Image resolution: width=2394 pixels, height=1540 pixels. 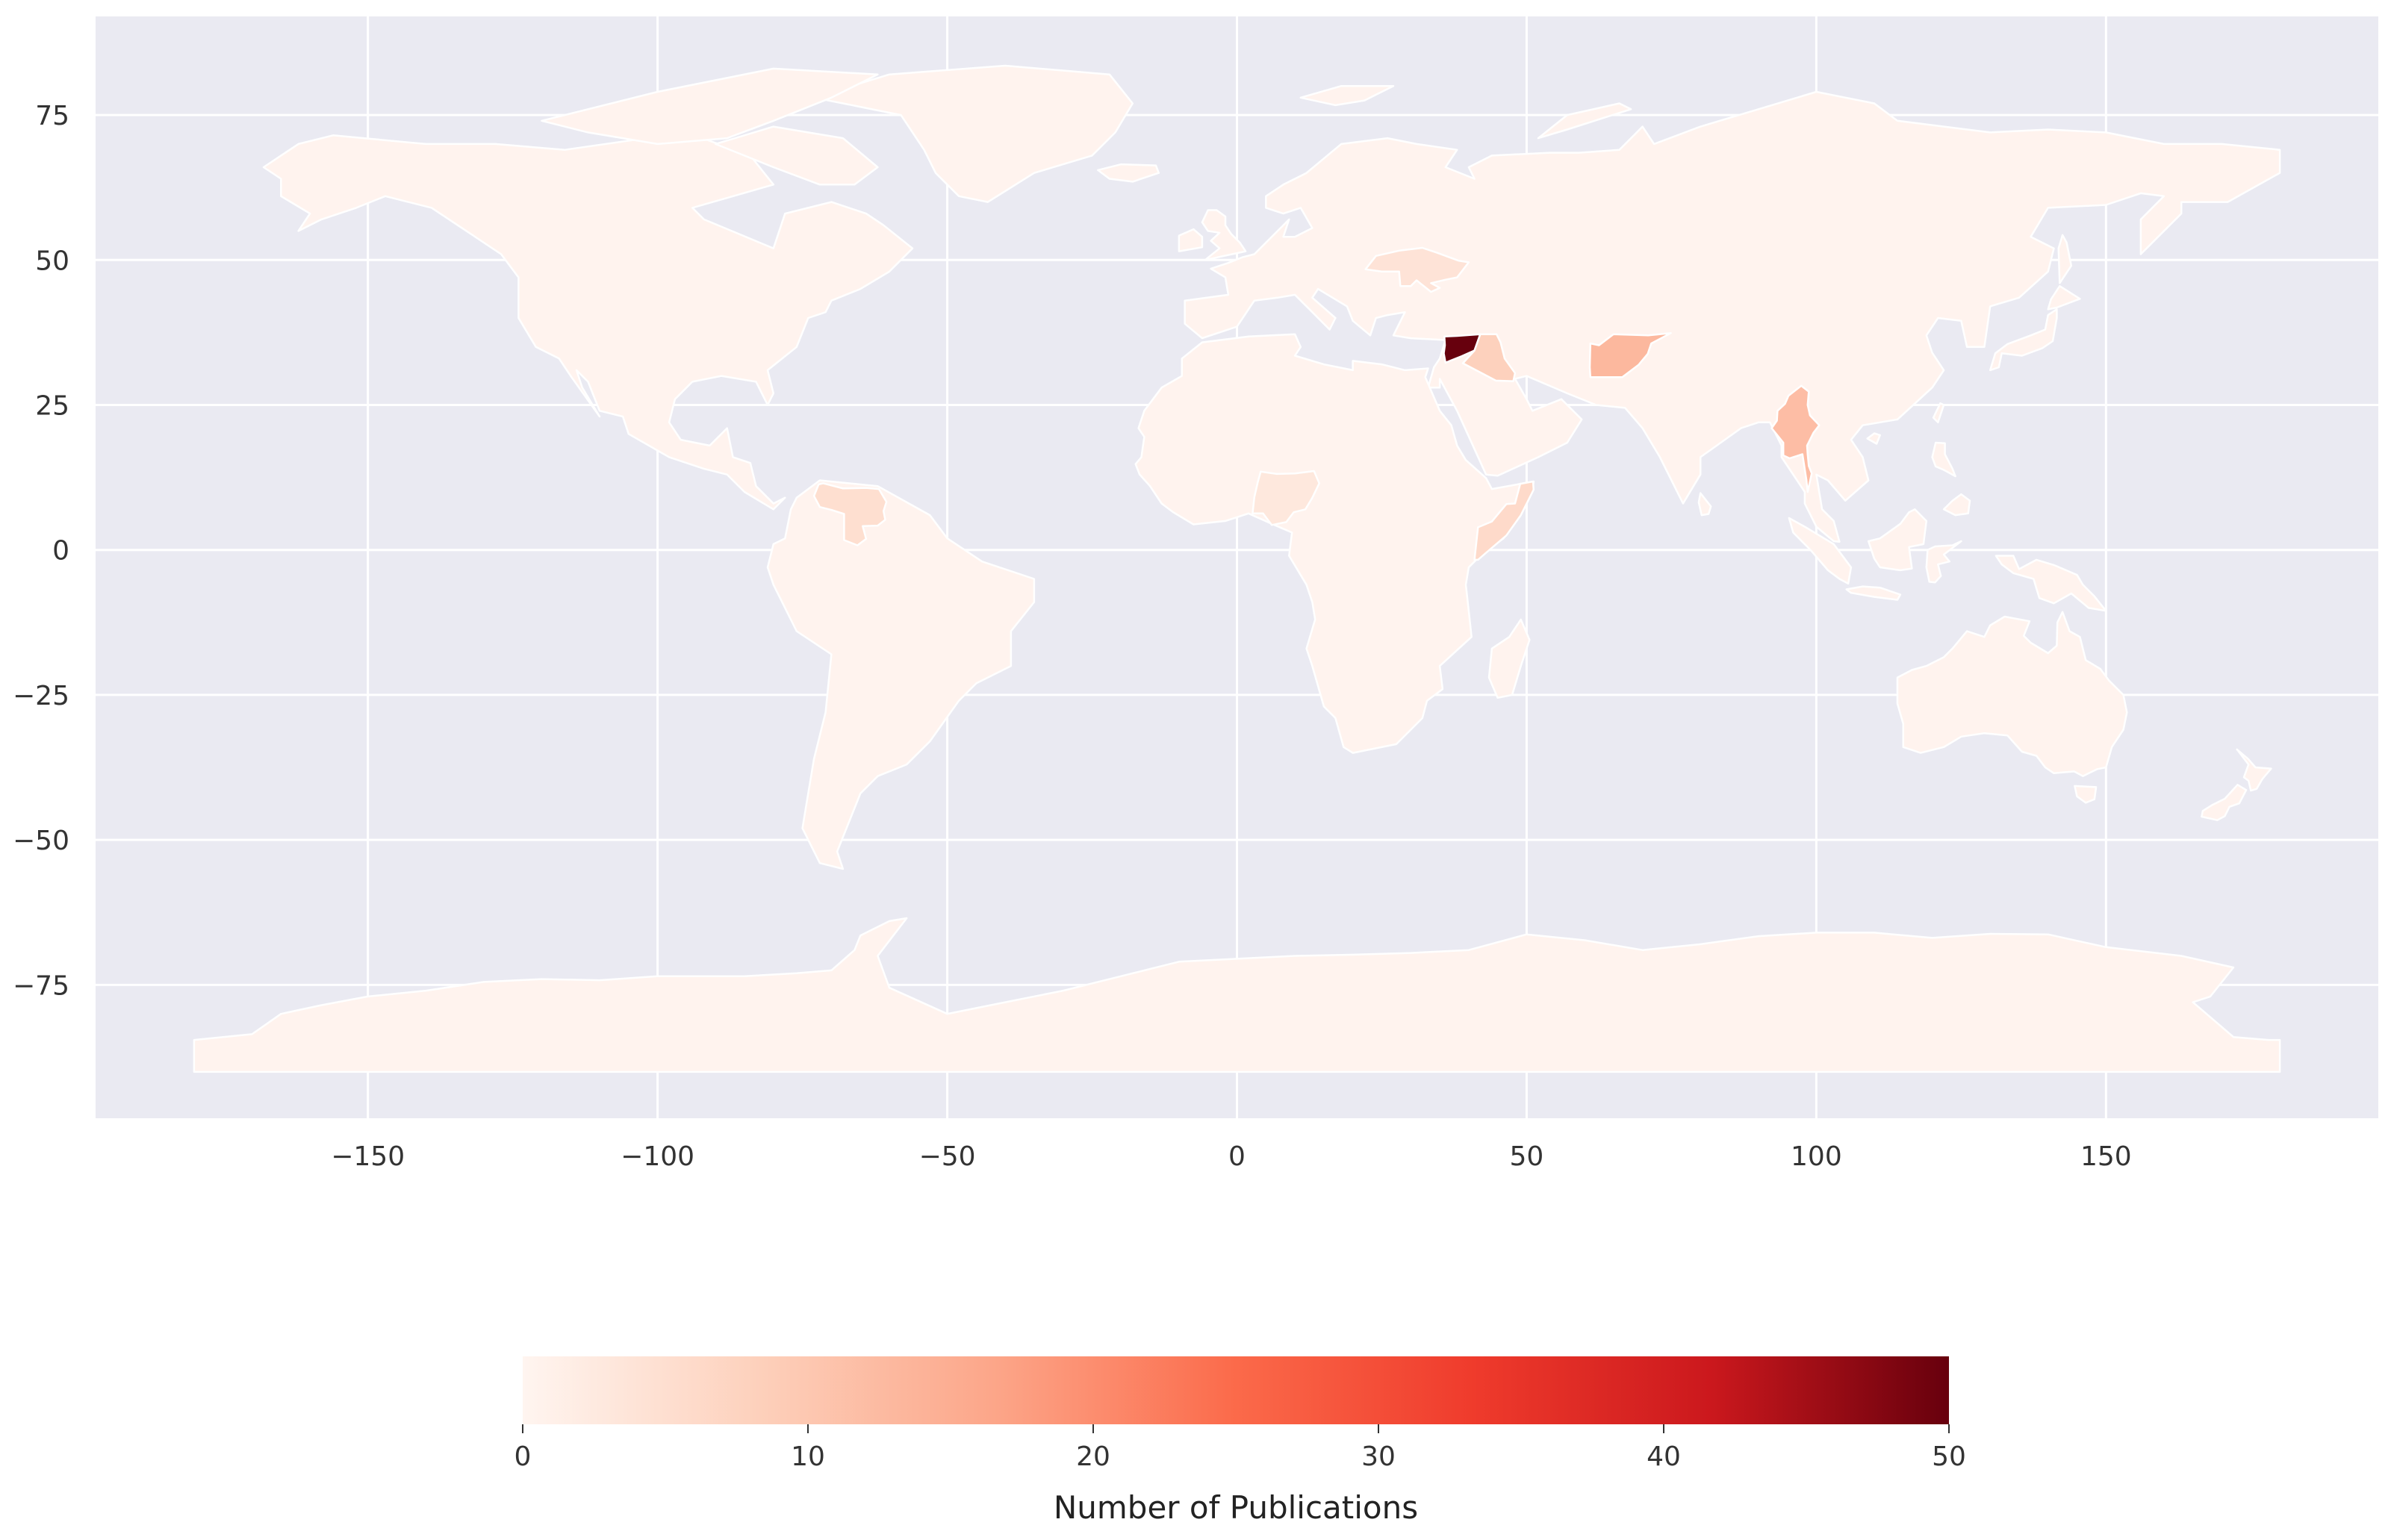 What do you see at coordinates (1237, 995) in the screenshot?
I see `landmass-antarctica` at bounding box center [1237, 995].